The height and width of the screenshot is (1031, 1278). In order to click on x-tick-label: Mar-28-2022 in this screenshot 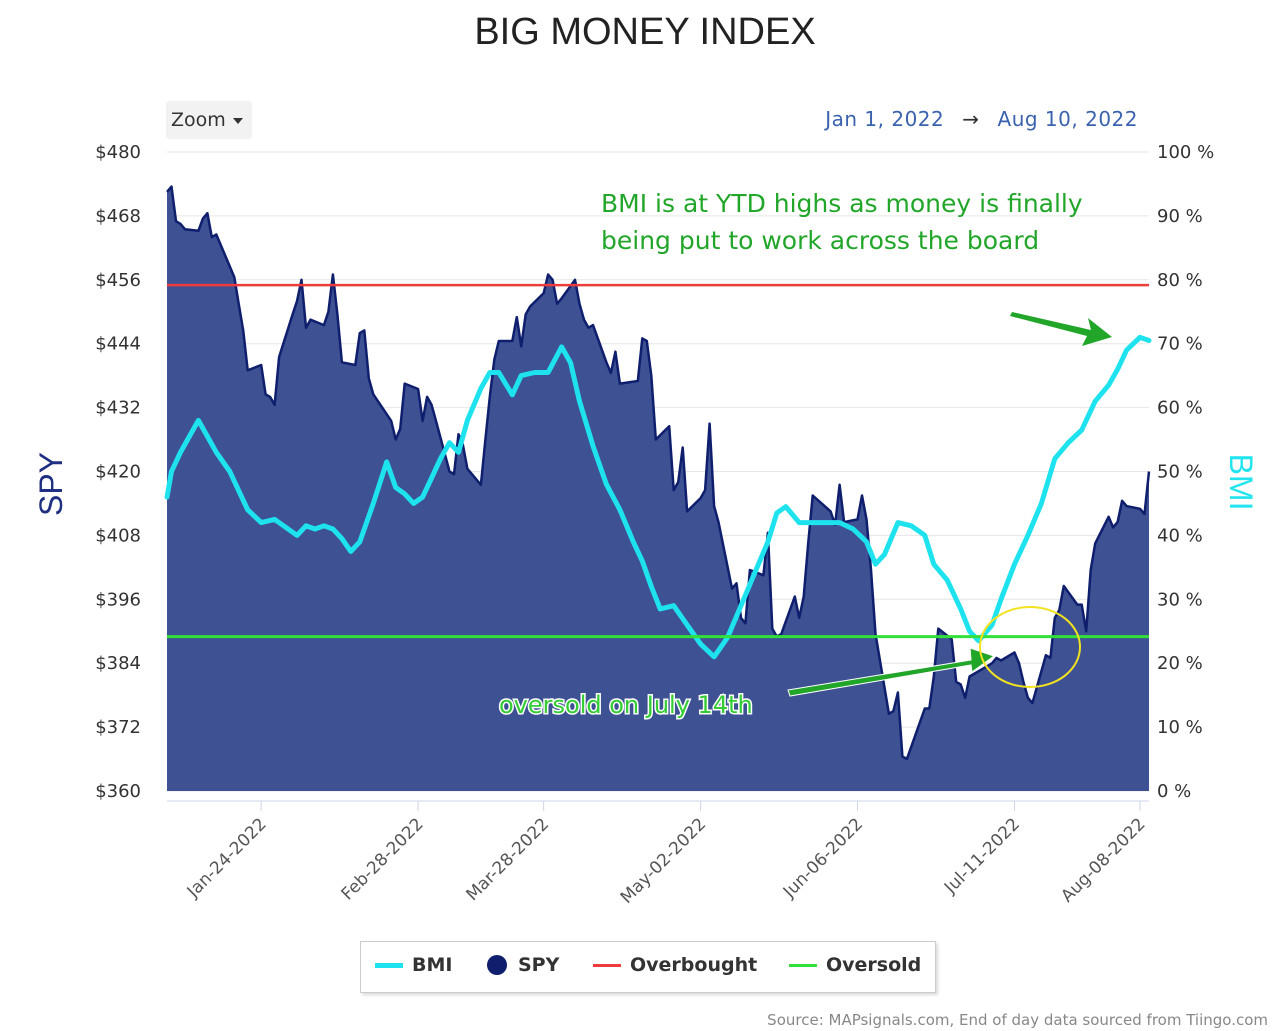, I will do `click(508, 859)`.